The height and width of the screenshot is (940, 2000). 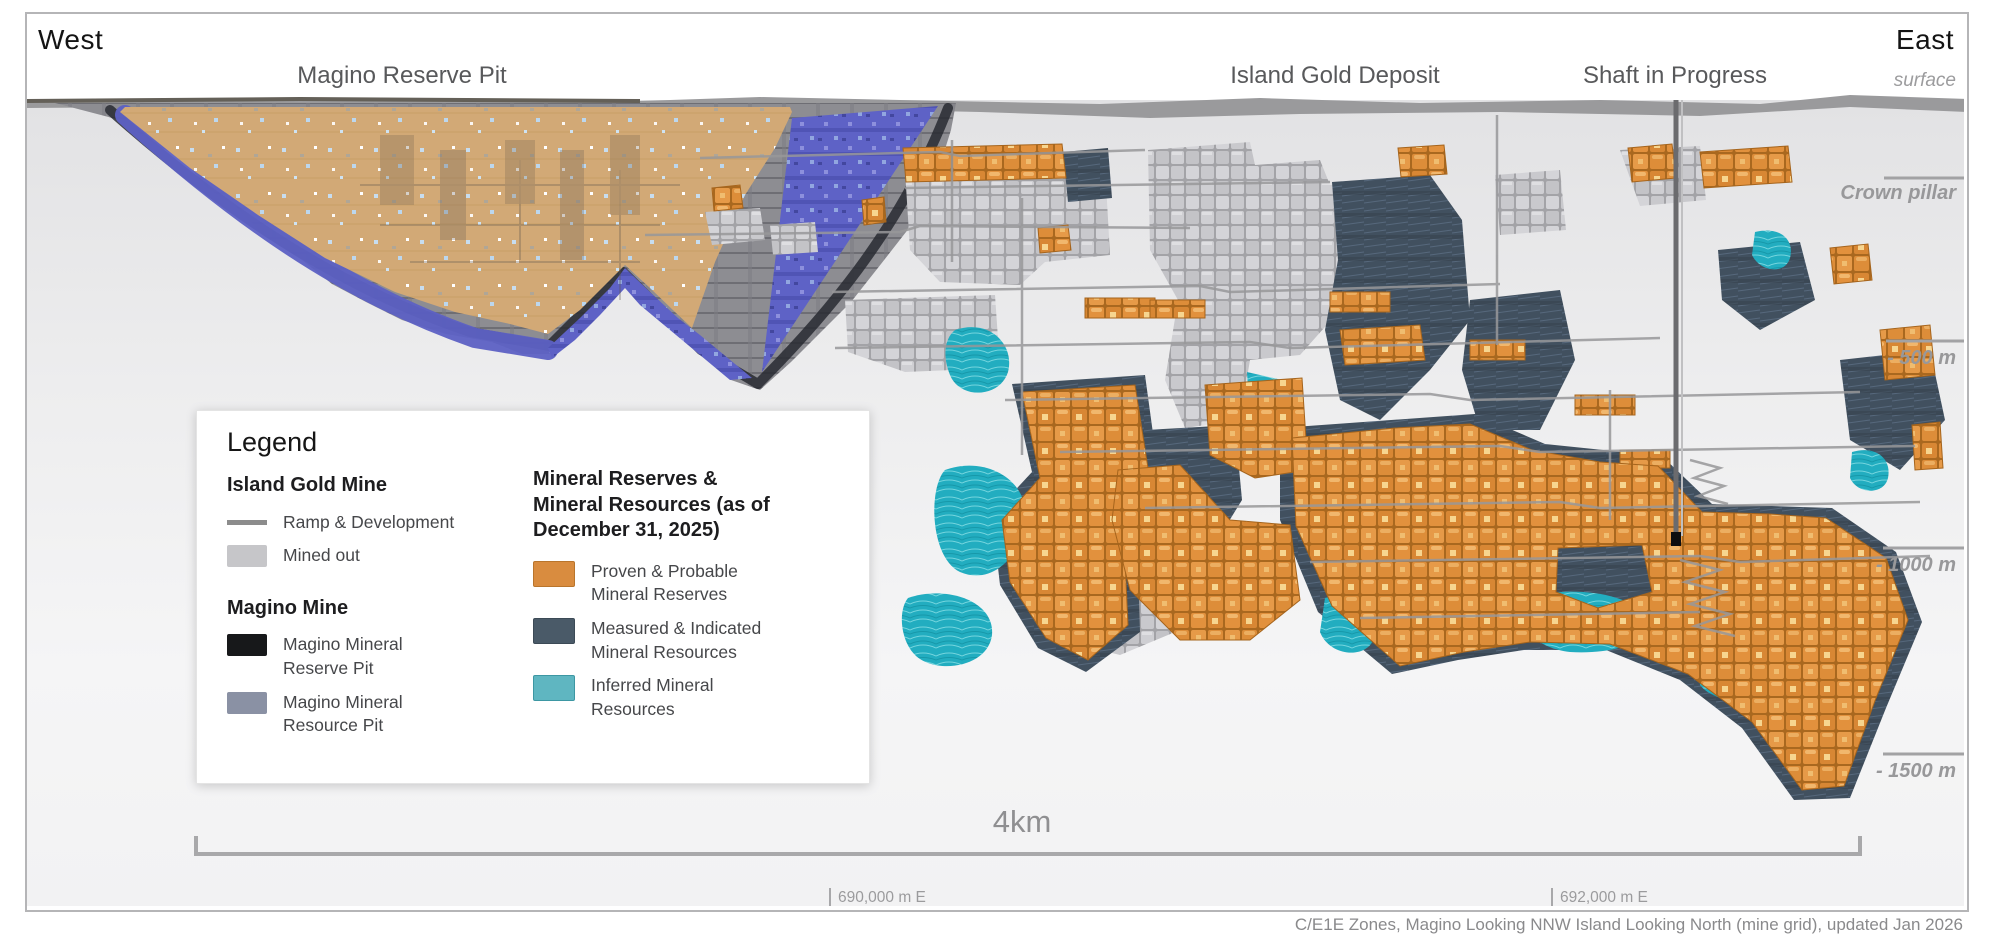 I want to click on legend-item-magino-resource-pit: Magino Mineral Resource Pit, so click(x=372, y=714).